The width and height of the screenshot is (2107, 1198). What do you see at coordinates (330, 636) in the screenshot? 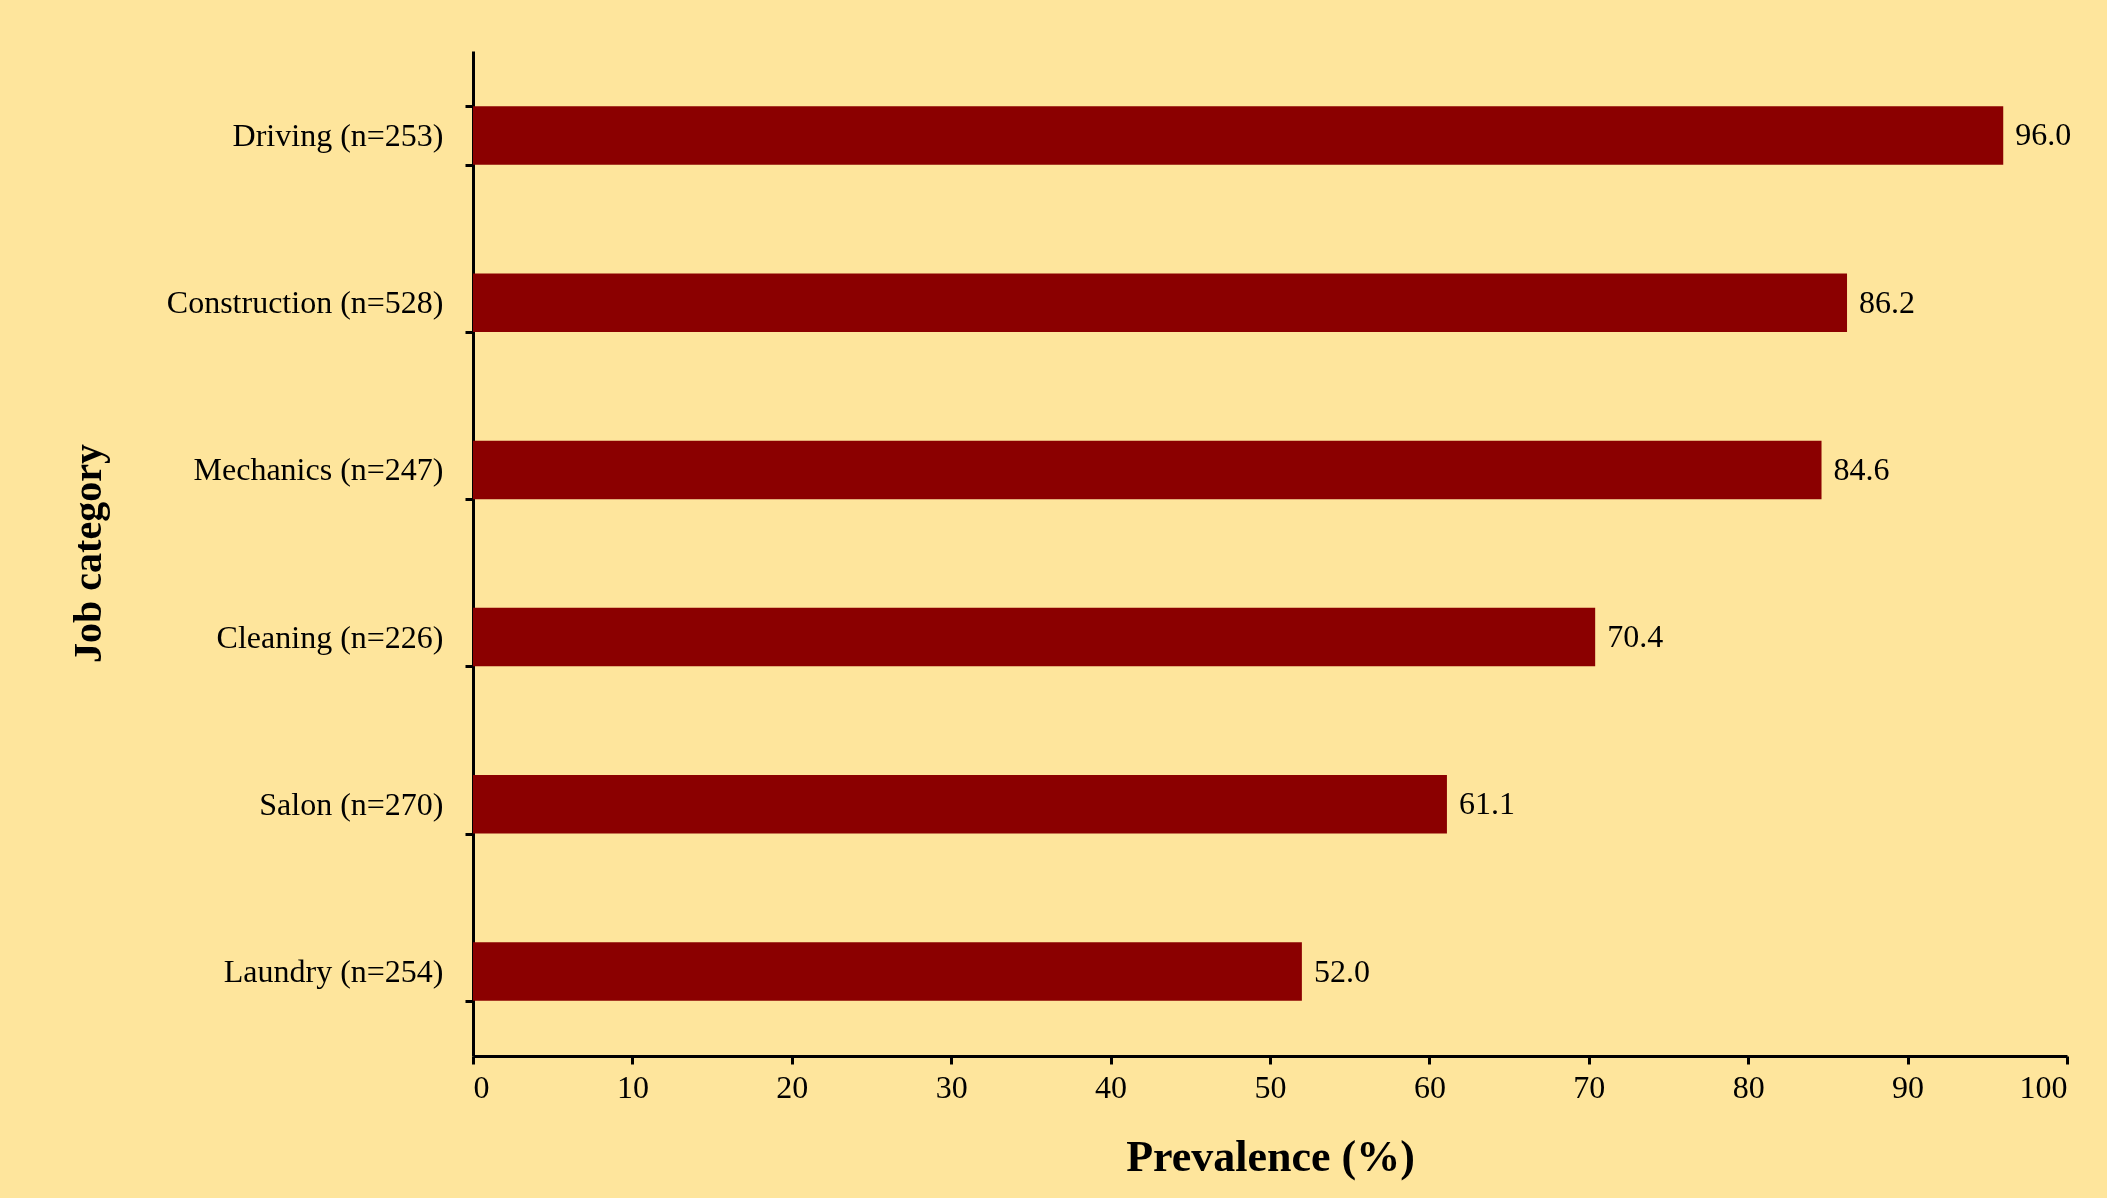
I see `y-tick-label: Cleaning (n=226)` at bounding box center [330, 636].